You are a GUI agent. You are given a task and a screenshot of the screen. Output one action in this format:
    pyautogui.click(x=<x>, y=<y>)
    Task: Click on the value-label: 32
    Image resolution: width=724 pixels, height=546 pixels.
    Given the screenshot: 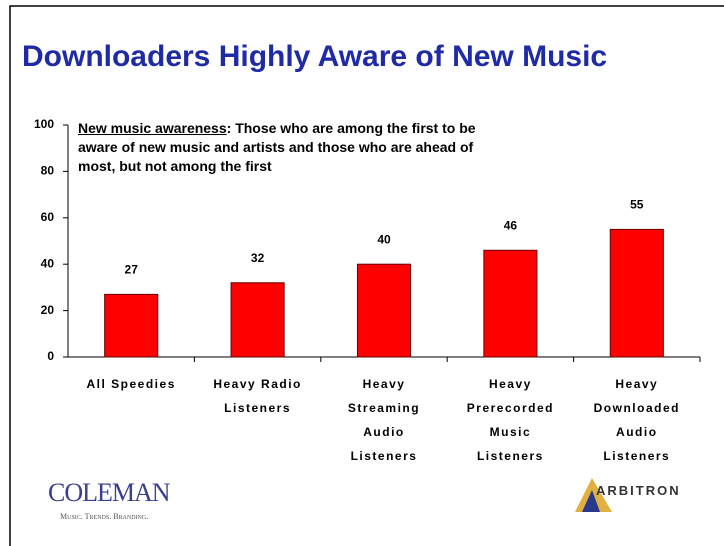 What is the action you would take?
    pyautogui.click(x=258, y=258)
    